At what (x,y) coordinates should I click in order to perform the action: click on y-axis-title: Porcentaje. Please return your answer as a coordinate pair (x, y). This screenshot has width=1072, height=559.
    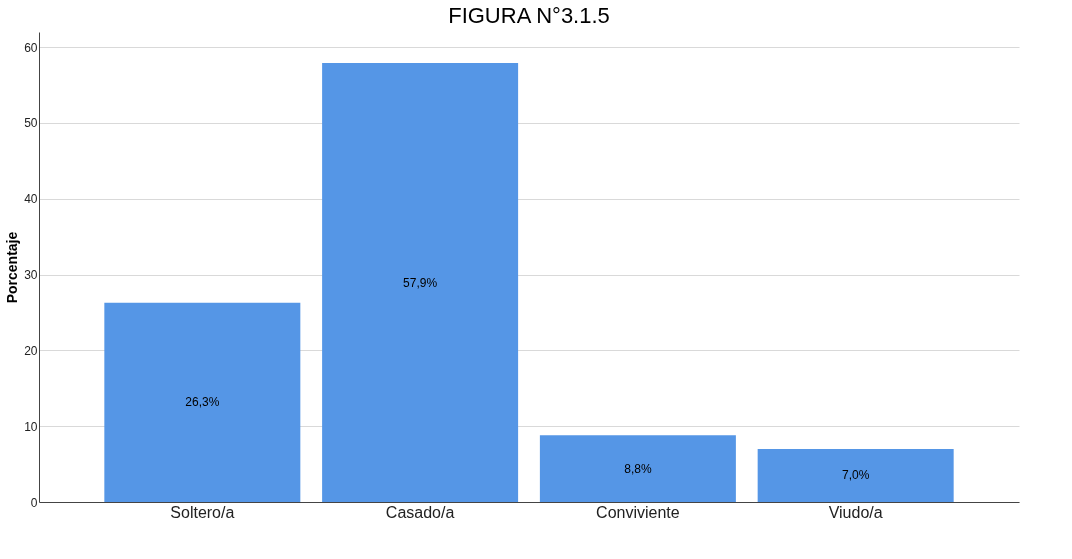
    Looking at the image, I should click on (12, 267).